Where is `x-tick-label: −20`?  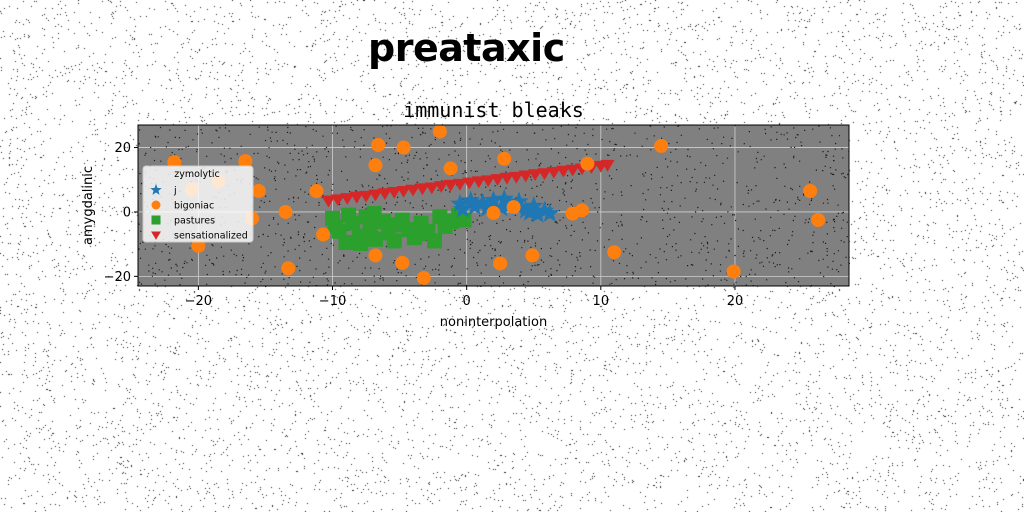 x-tick-label: −20 is located at coordinates (198, 301).